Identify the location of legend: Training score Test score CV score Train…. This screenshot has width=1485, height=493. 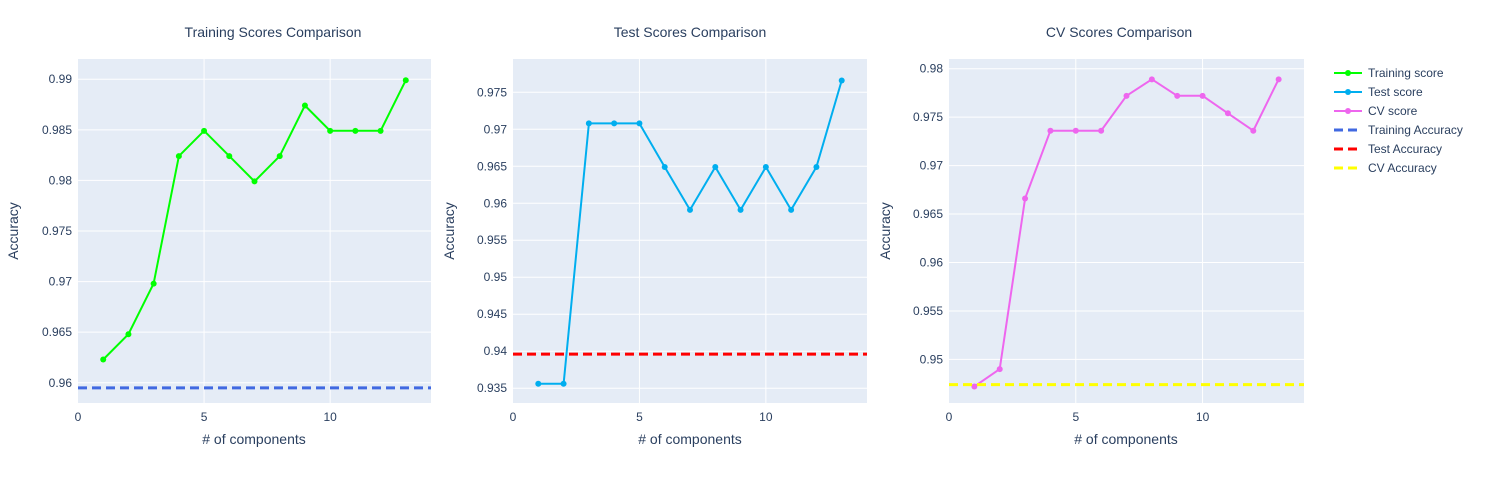
(1398, 120).